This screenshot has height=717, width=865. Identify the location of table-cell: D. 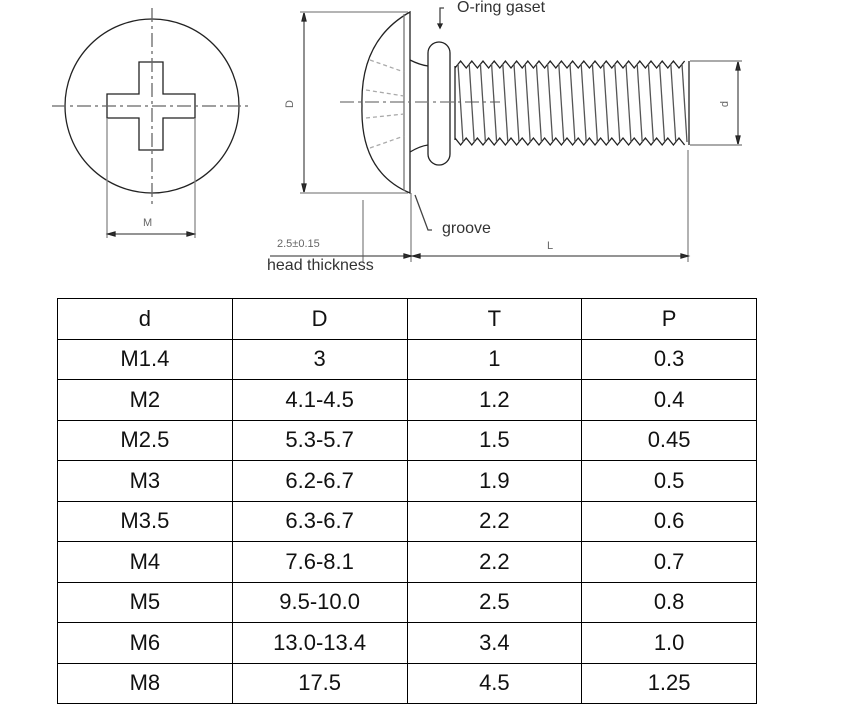
(319, 319).